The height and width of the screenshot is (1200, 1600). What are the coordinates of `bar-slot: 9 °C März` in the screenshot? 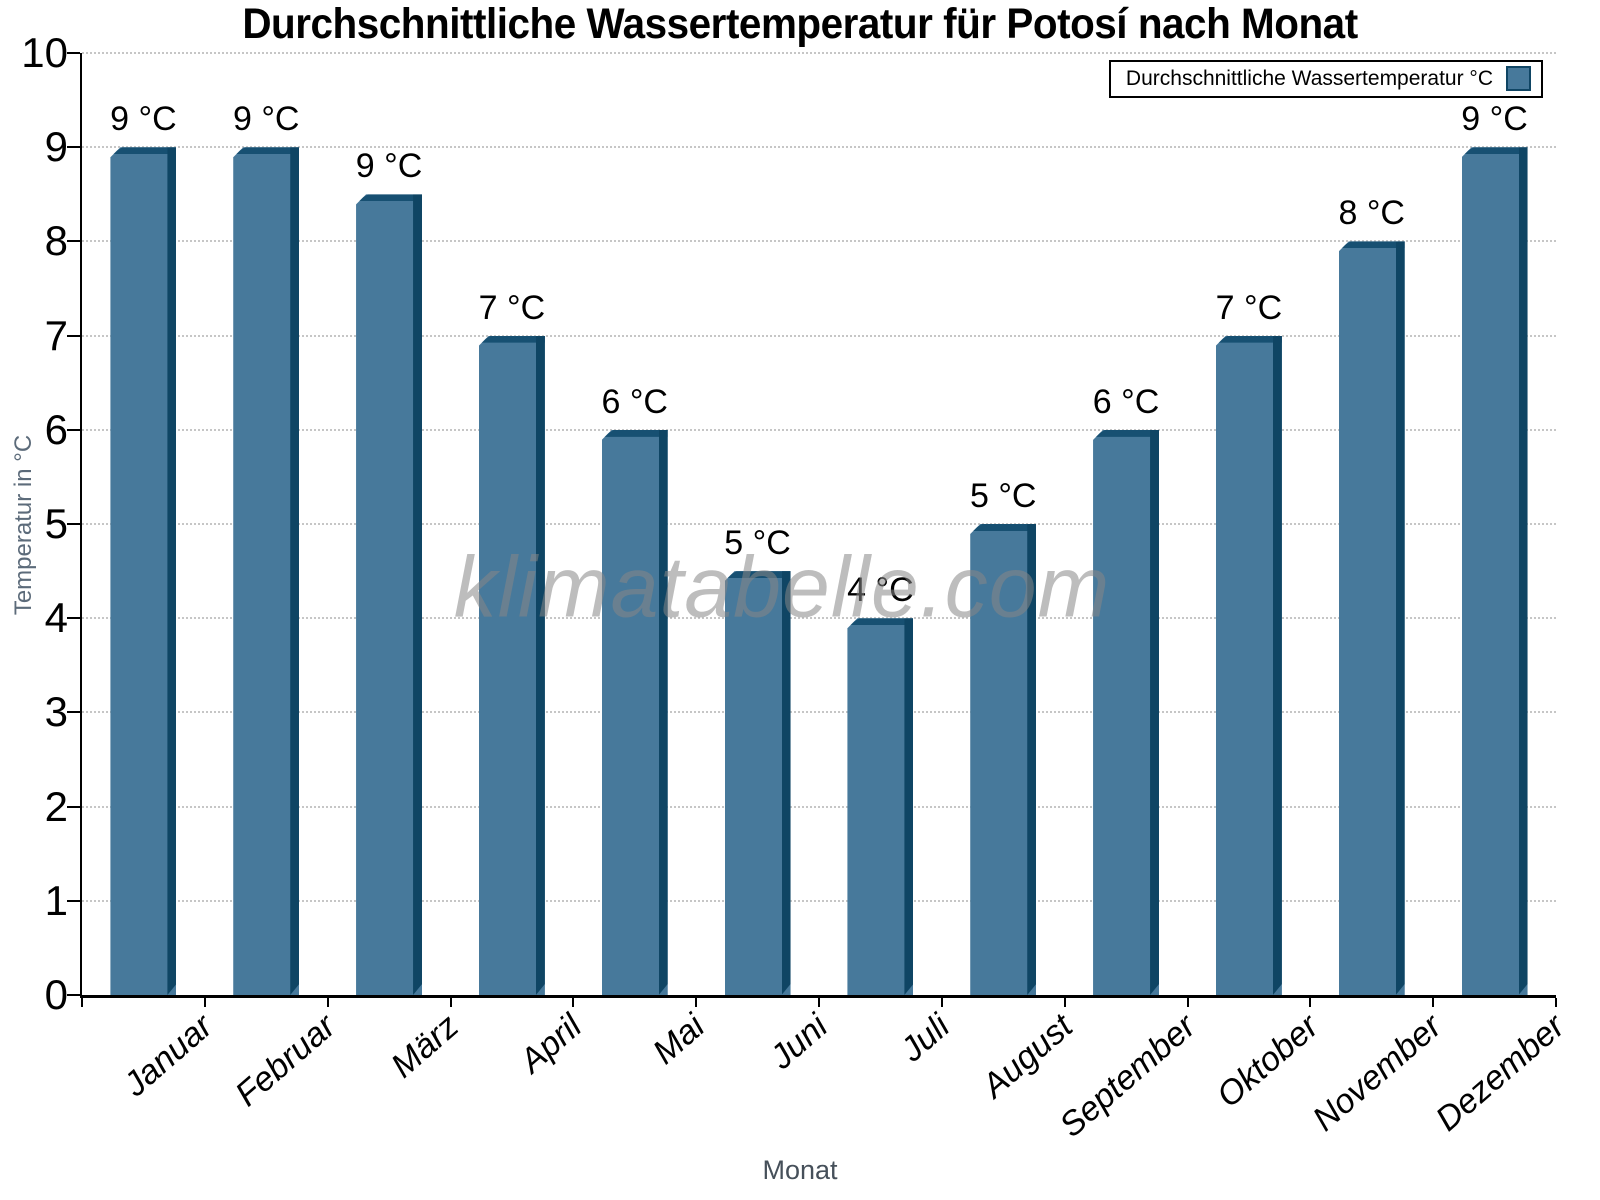 It's located at (397, 569).